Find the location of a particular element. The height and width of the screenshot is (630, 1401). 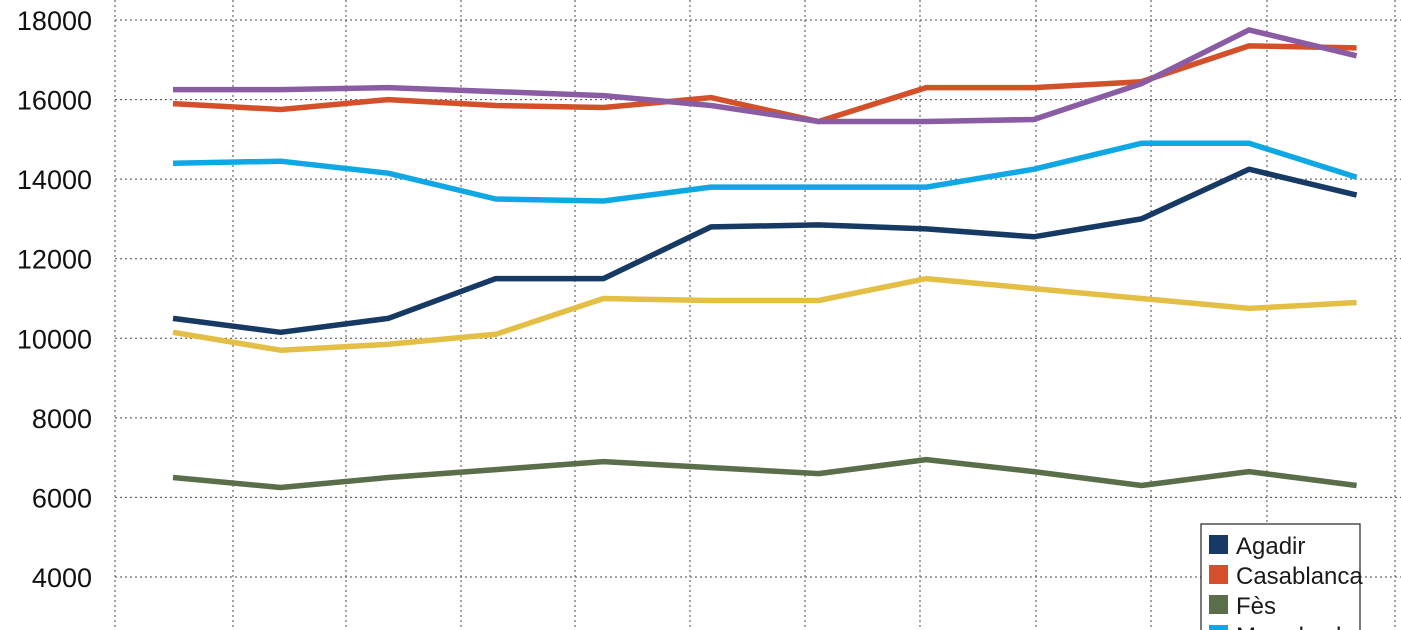

legend: Agadir Casablanca Fès Marrakech is located at coordinates (1281, 576).